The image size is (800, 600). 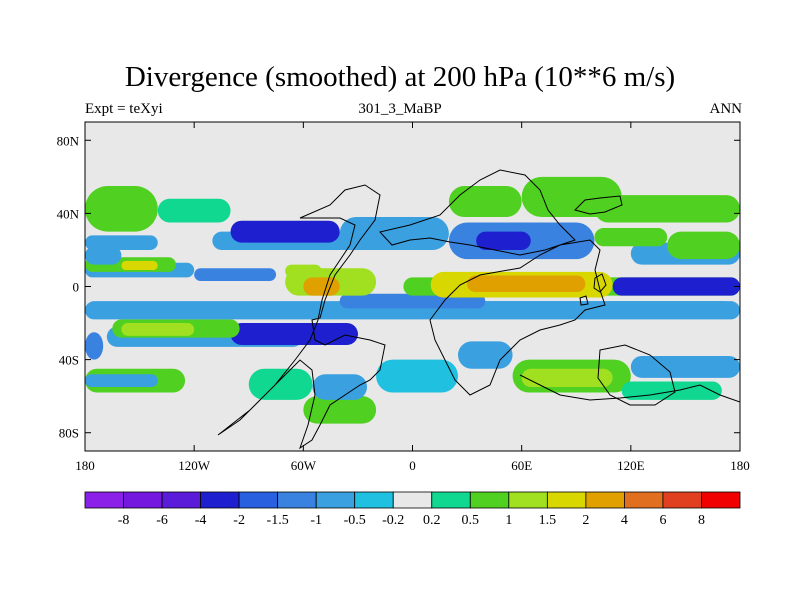 I want to click on coastline-antarctica, so click(x=629, y=388).